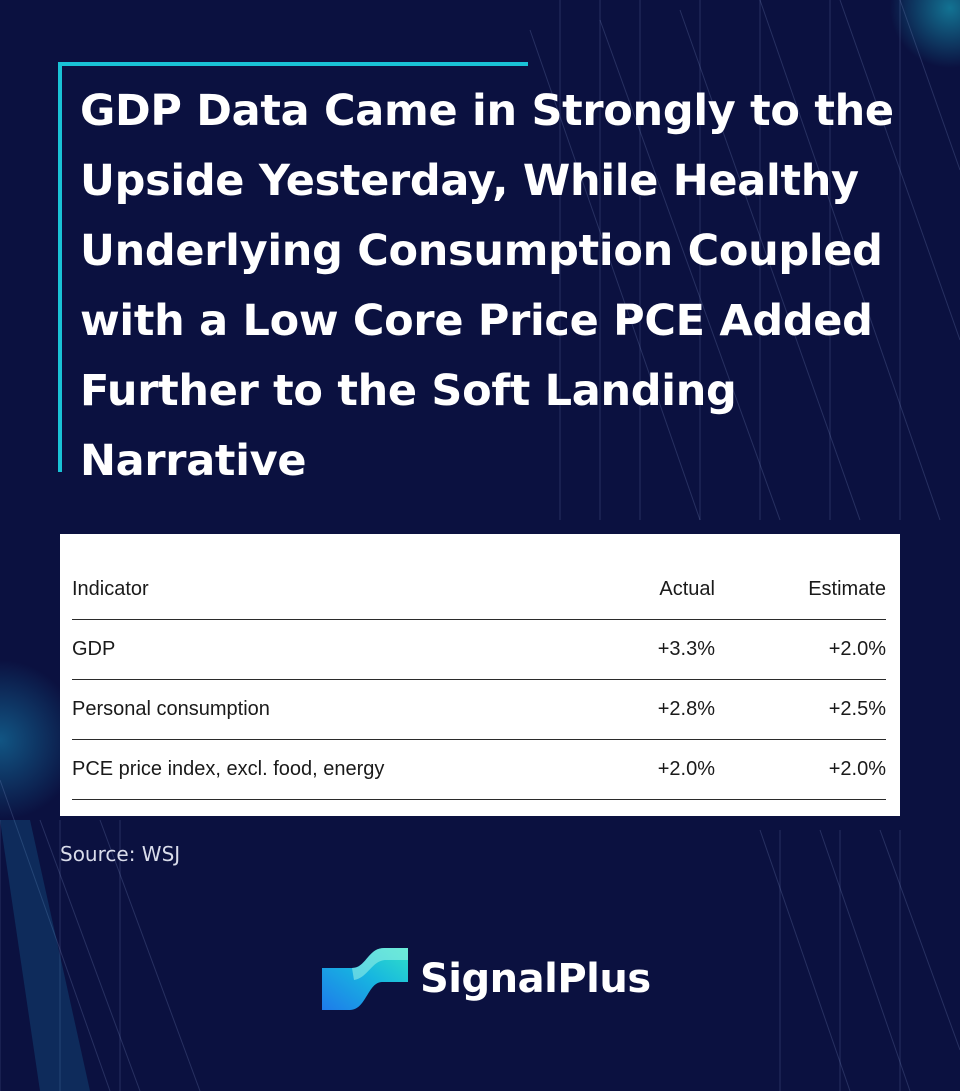  I want to click on table-row: GDP +3.3% +2.0%, so click(479, 649).